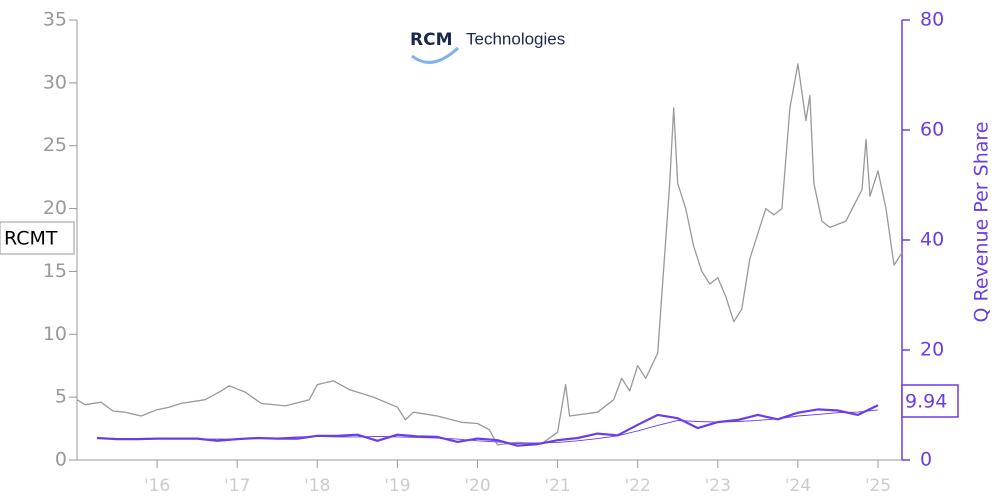  I want to click on value-box, so click(930, 401).